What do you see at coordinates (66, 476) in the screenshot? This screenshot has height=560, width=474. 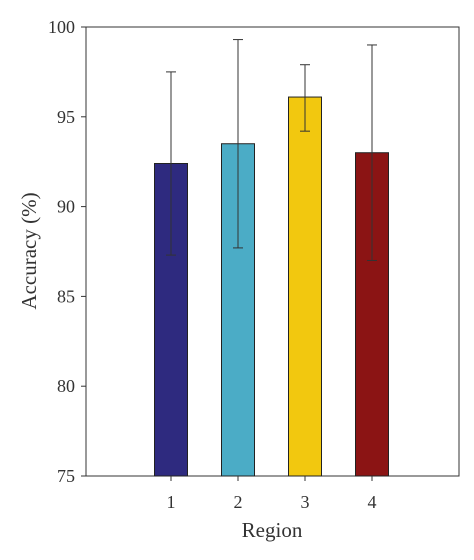 I see `y-tick-label: 75` at bounding box center [66, 476].